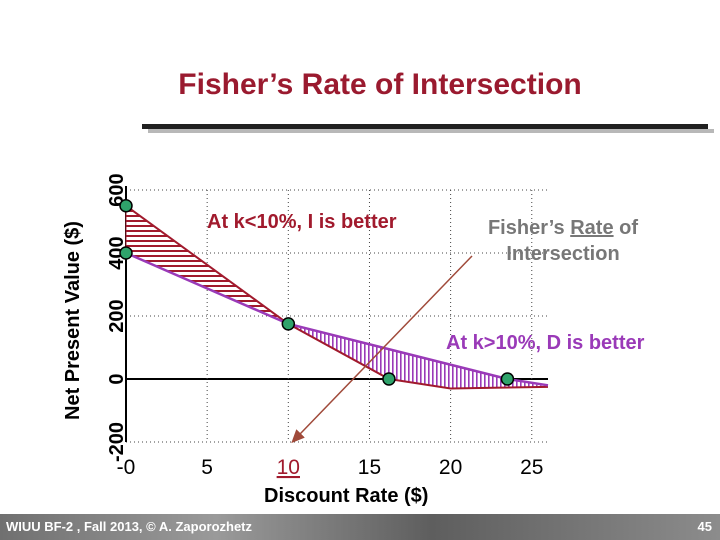 Image resolution: width=720 pixels, height=540 pixels. What do you see at coordinates (592, 228) in the screenshot?
I see `fisher-rate-word: Rate` at bounding box center [592, 228].